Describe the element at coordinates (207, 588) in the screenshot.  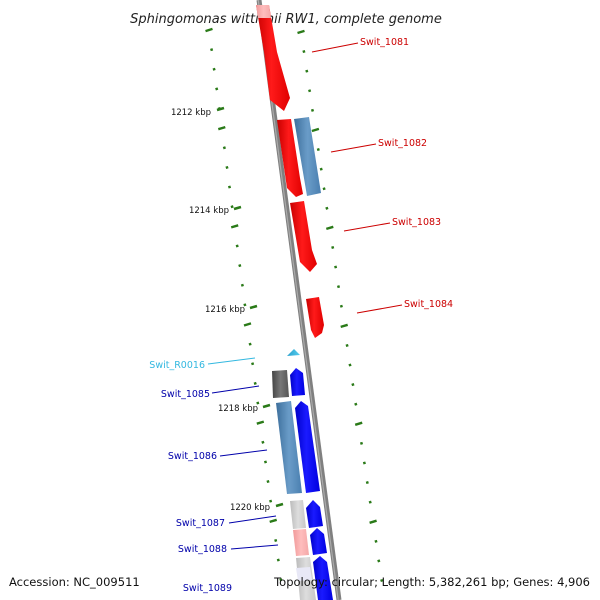
I see `label-swit-1089: Swit_1089` at that location.